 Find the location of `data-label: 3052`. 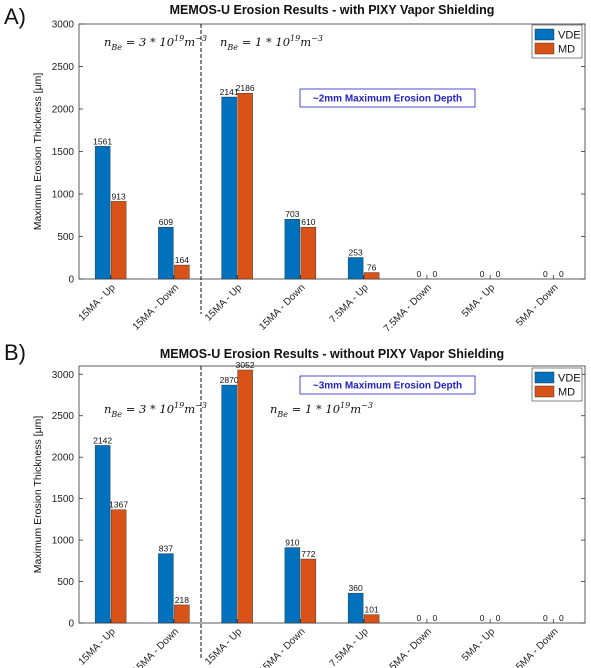

data-label: 3052 is located at coordinates (245, 365).